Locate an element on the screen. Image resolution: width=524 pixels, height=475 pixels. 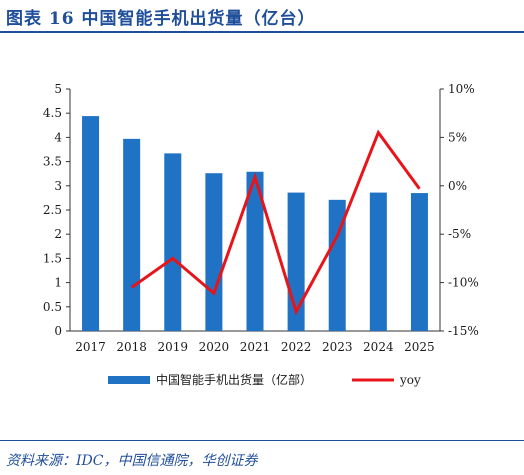
x-axis-tick-label: 2019 is located at coordinates (173, 347).